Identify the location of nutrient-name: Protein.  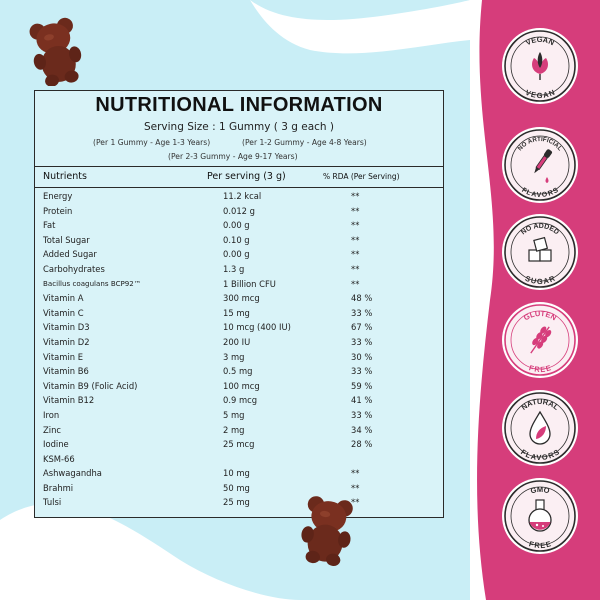
(58, 210).